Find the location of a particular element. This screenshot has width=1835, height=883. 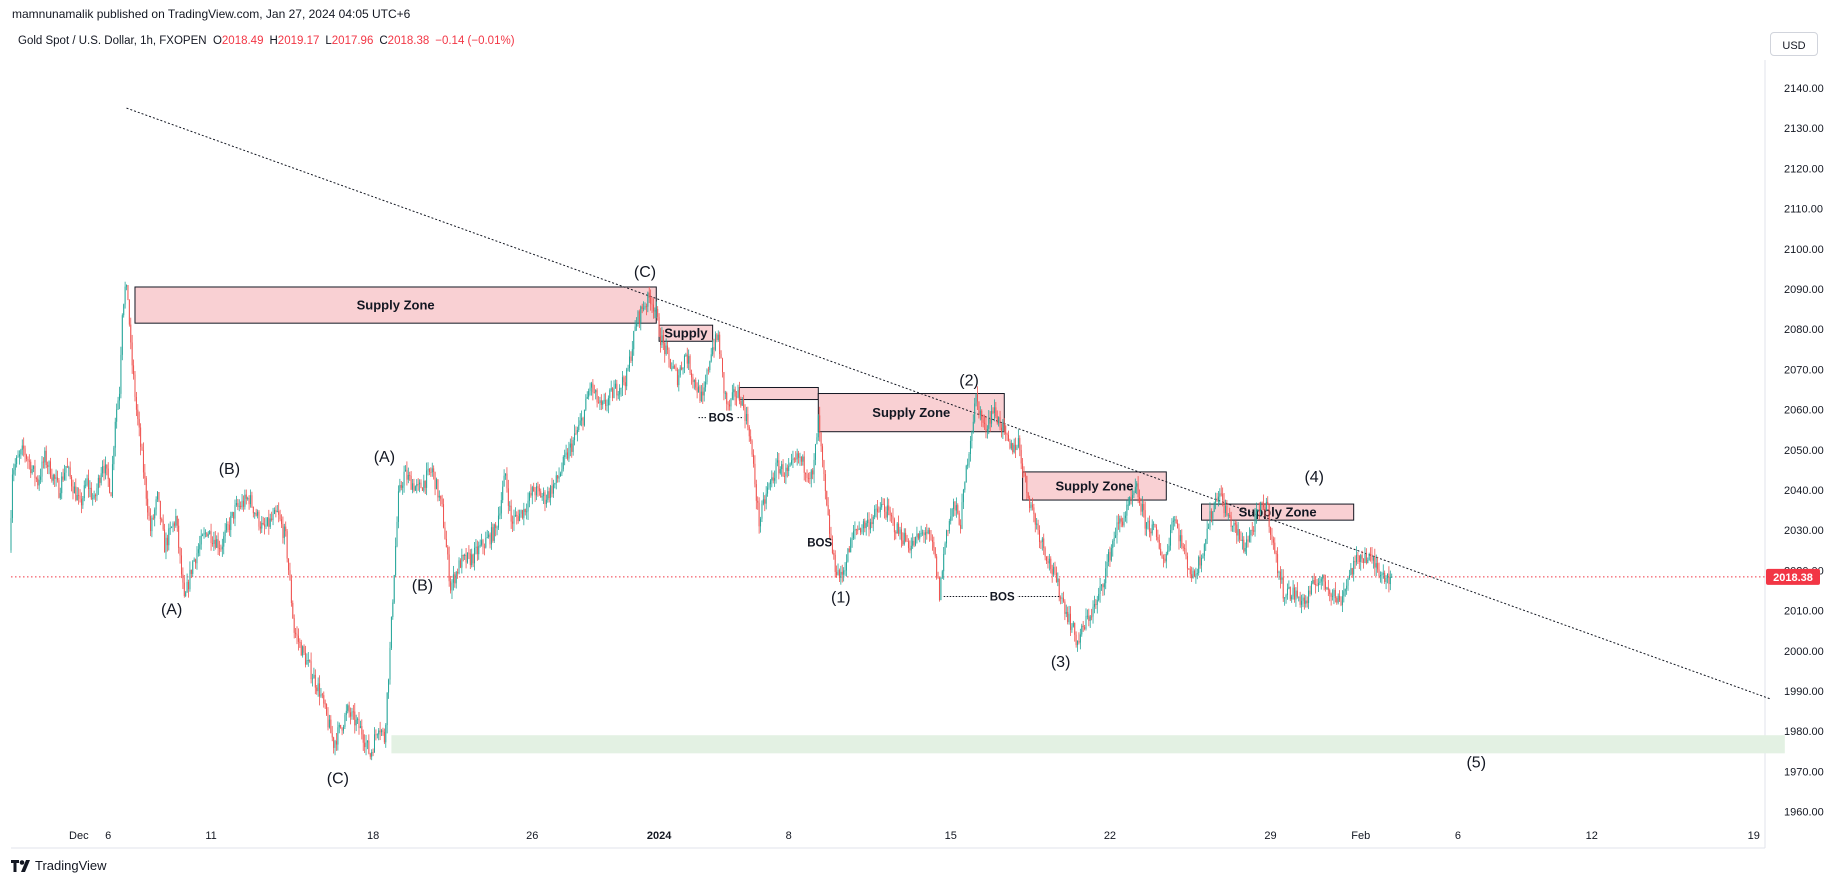

x-tick-label: 26 is located at coordinates (532, 836).